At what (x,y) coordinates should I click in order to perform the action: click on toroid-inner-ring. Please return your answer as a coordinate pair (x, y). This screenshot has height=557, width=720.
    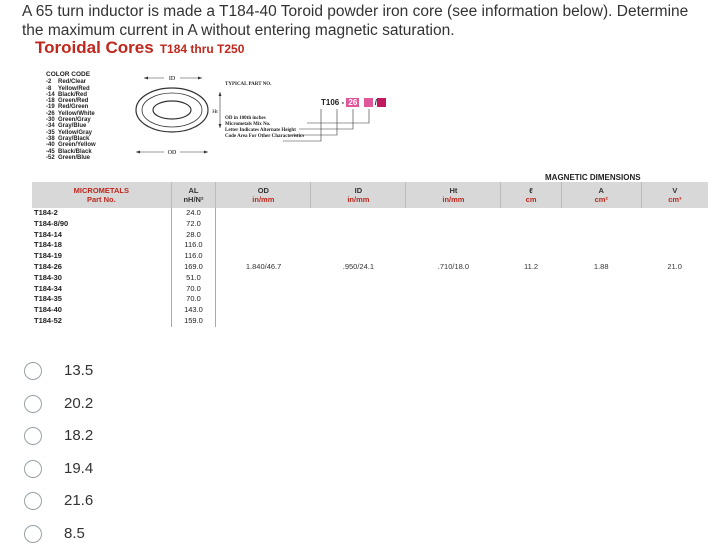
    Looking at the image, I should click on (172, 110).